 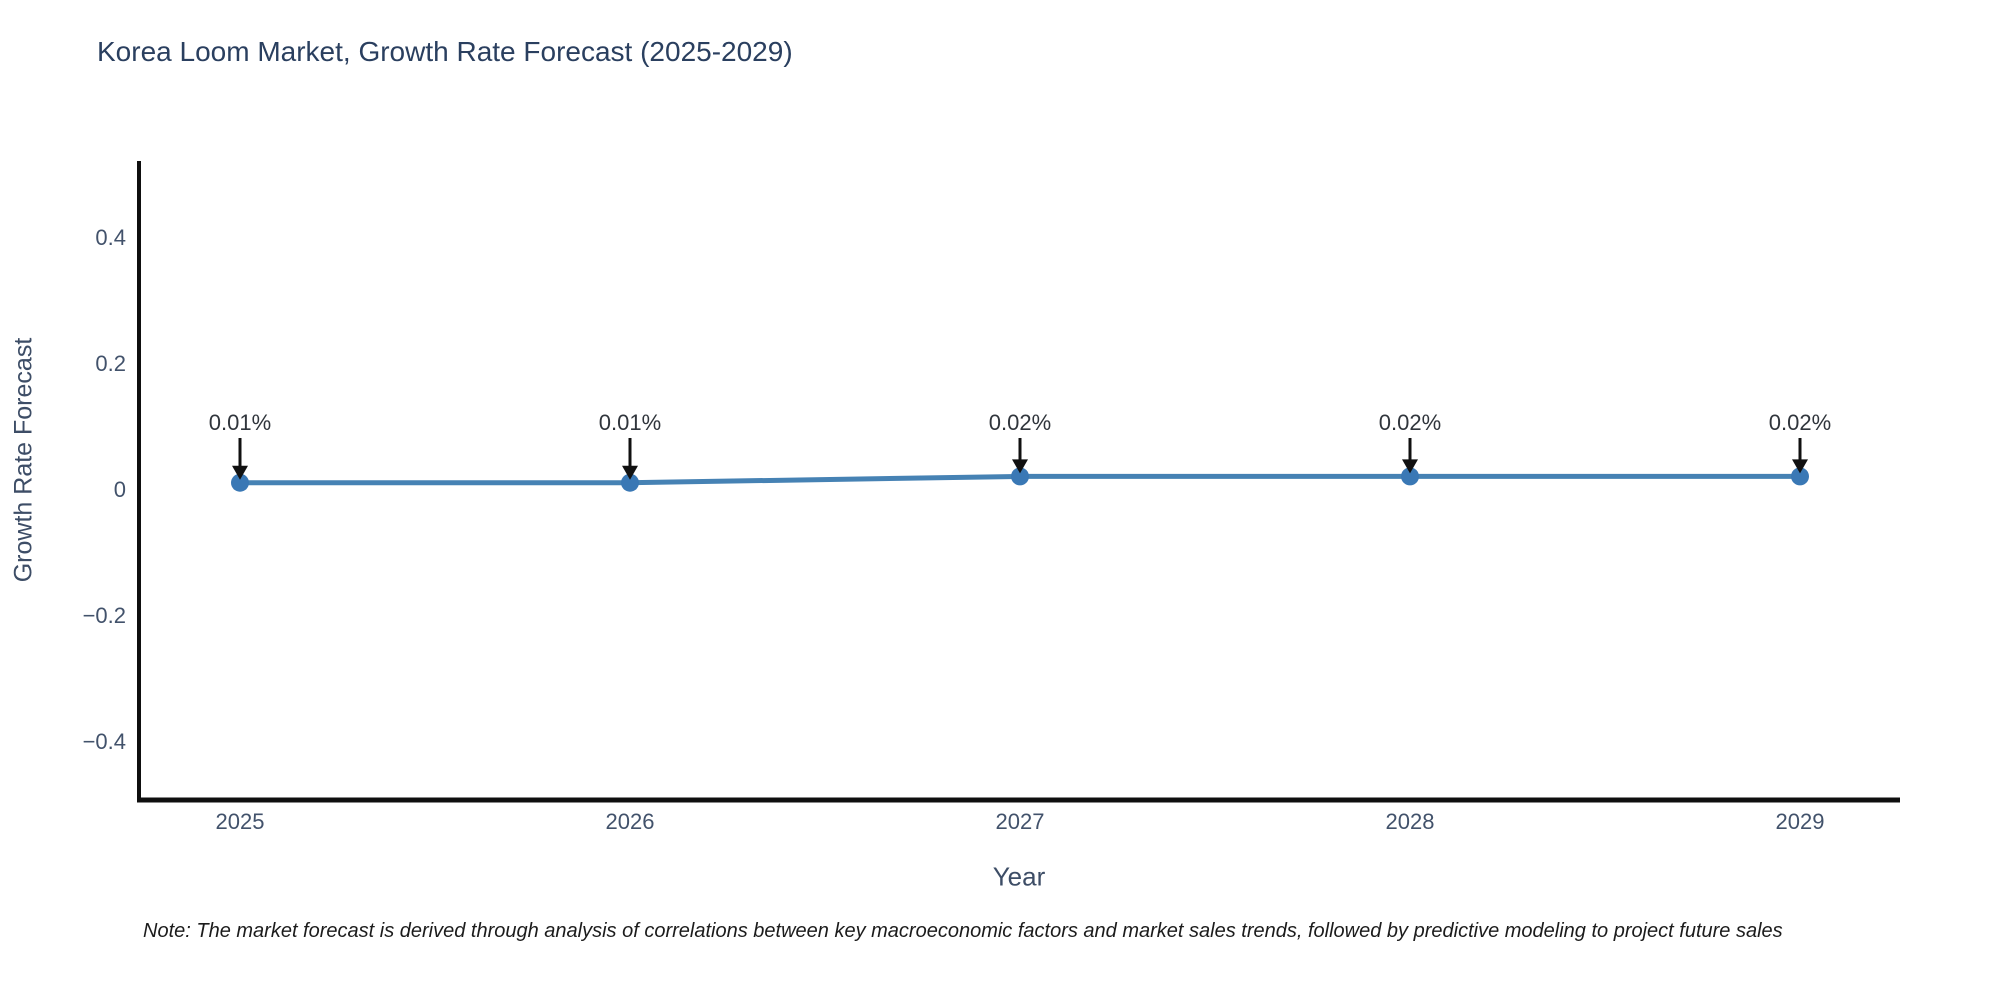 I want to click on x-tick-label: 2027, so click(x=1020, y=821).